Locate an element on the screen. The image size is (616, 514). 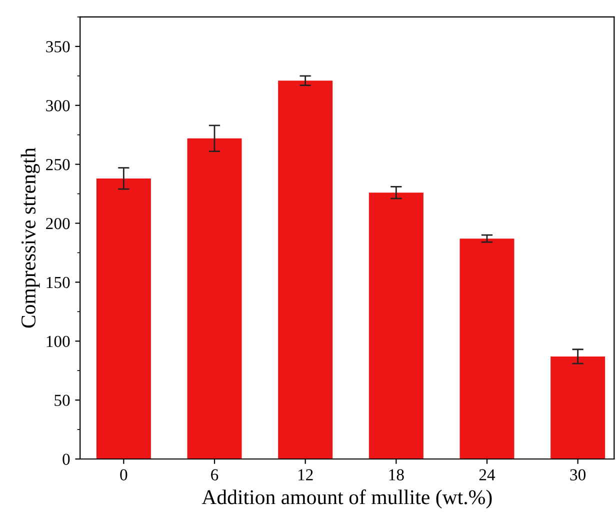
x-tick-label: 18 is located at coordinates (396, 474).